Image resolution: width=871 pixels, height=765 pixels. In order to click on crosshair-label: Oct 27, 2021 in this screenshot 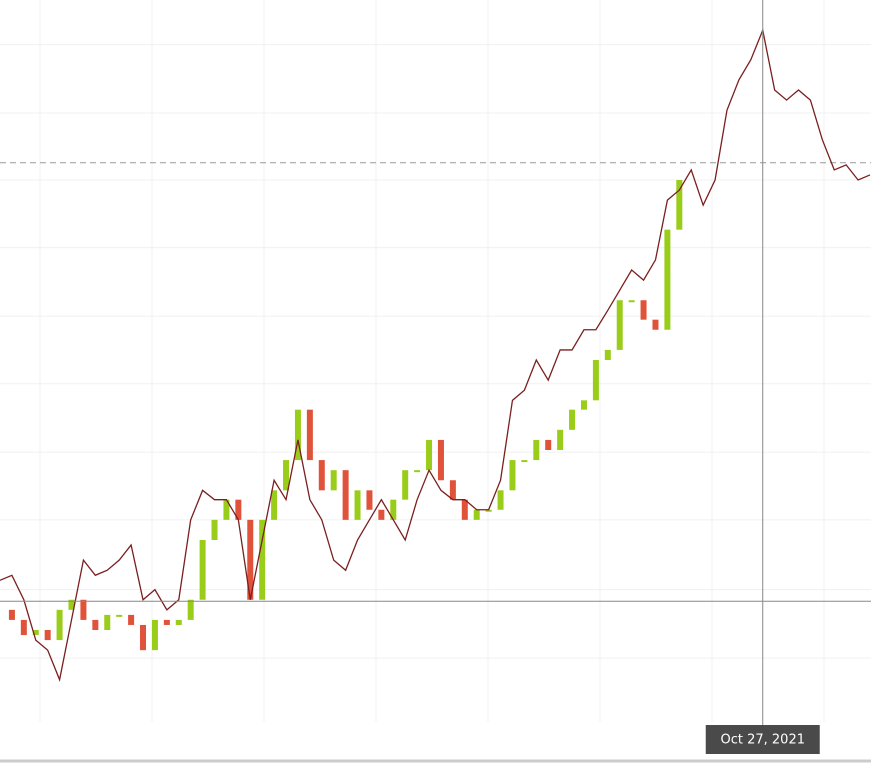, I will do `click(762, 740)`.